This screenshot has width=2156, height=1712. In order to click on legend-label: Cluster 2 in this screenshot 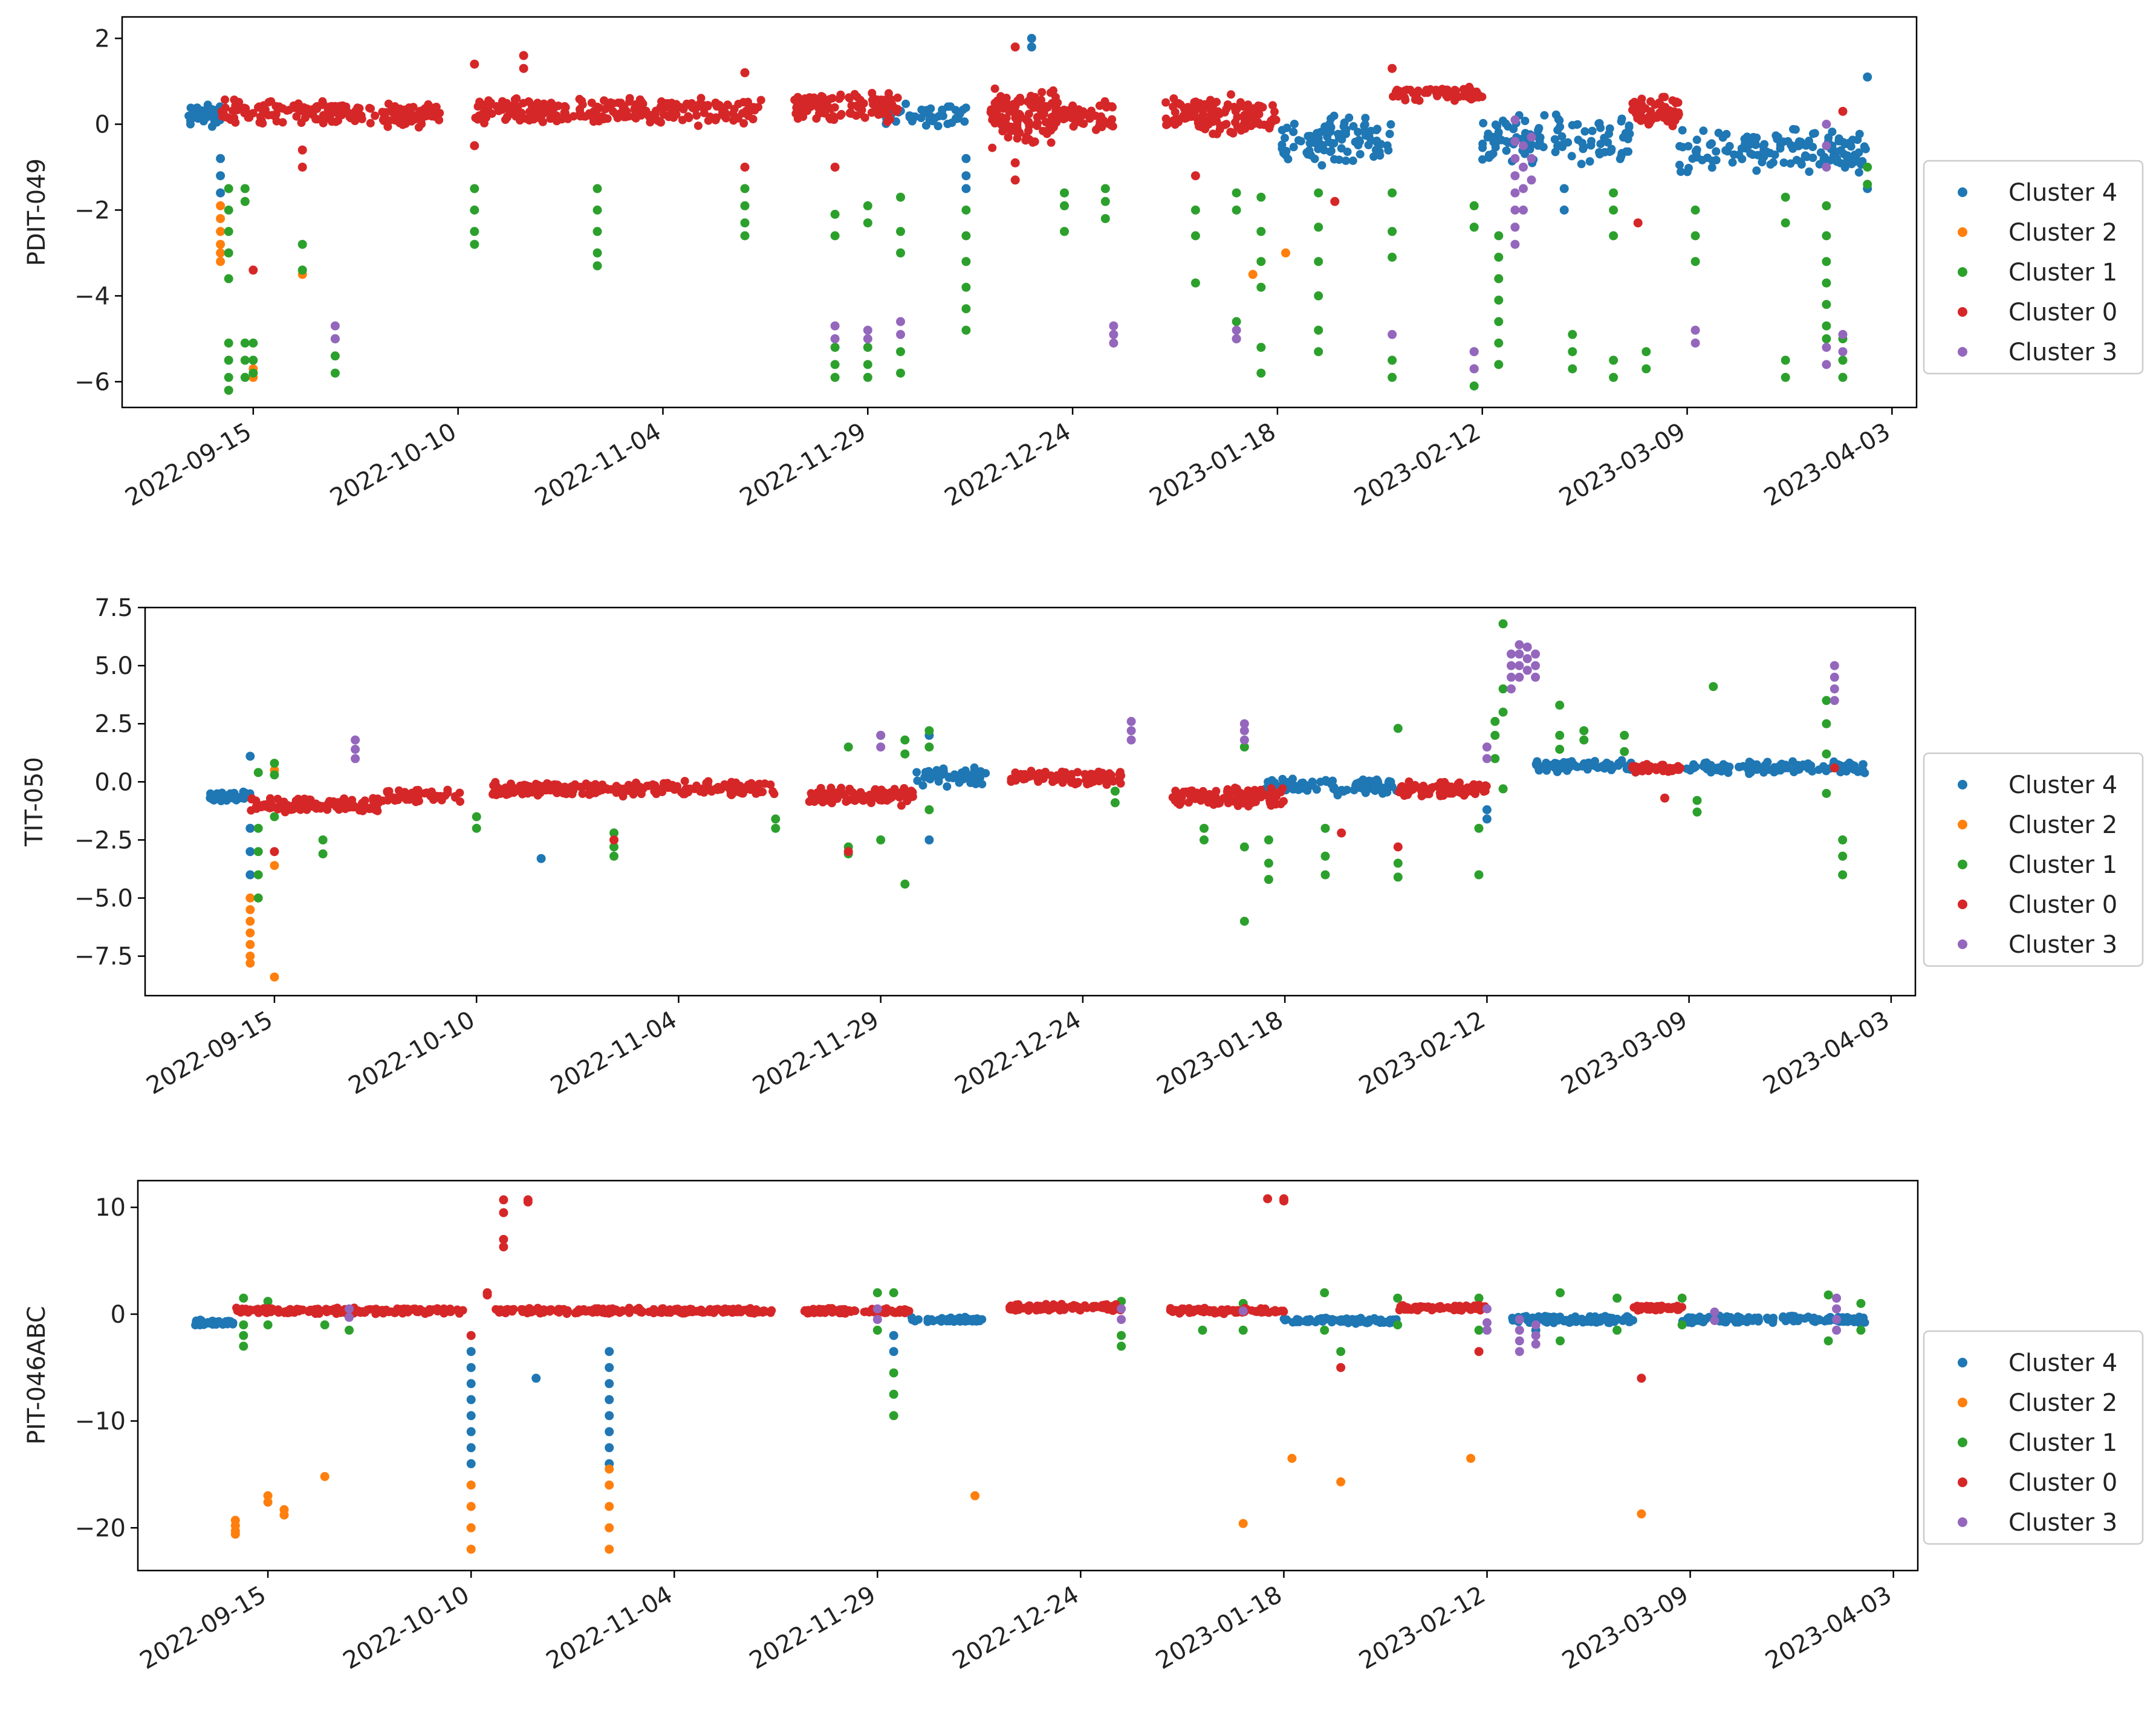, I will do `click(2062, 1403)`.